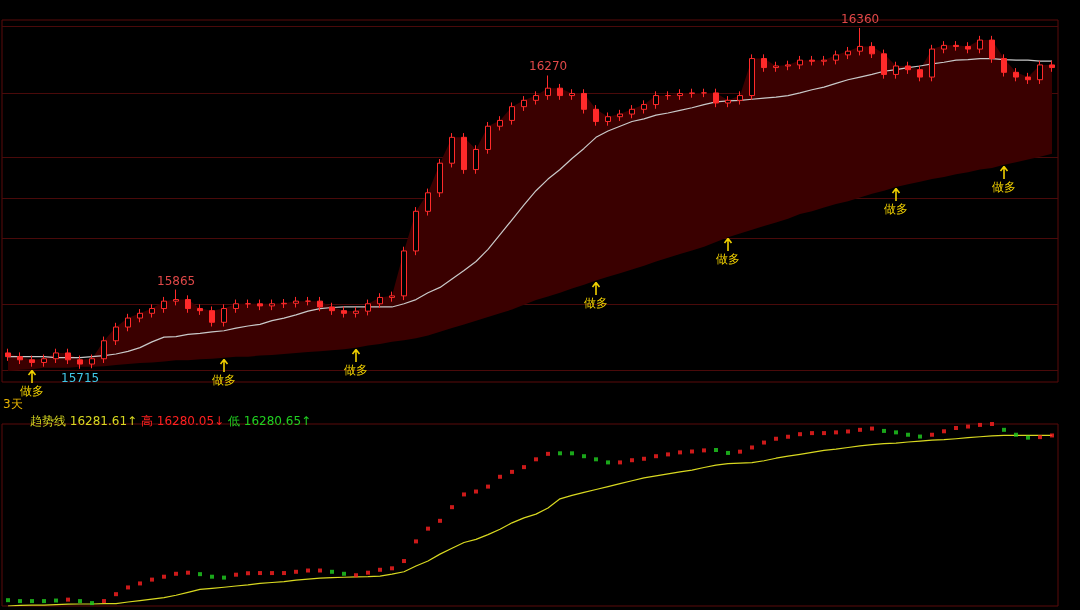 The height and width of the screenshot is (610, 1080). Describe the element at coordinates (13, 404) in the screenshot. I see `text: 3天` at that location.